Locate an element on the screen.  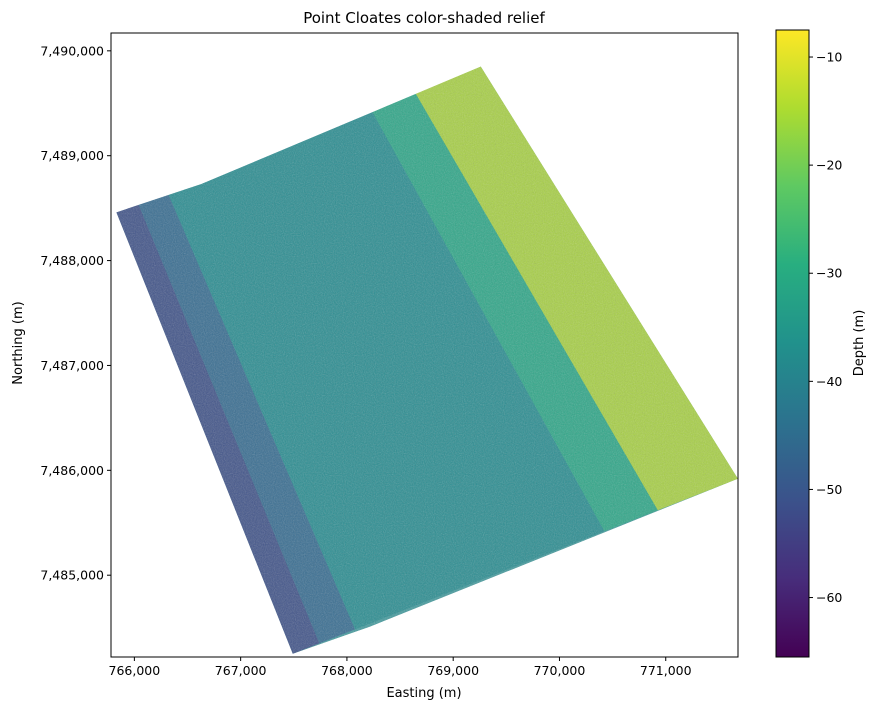
x-tick-label: 766,000 is located at coordinates (135, 670).